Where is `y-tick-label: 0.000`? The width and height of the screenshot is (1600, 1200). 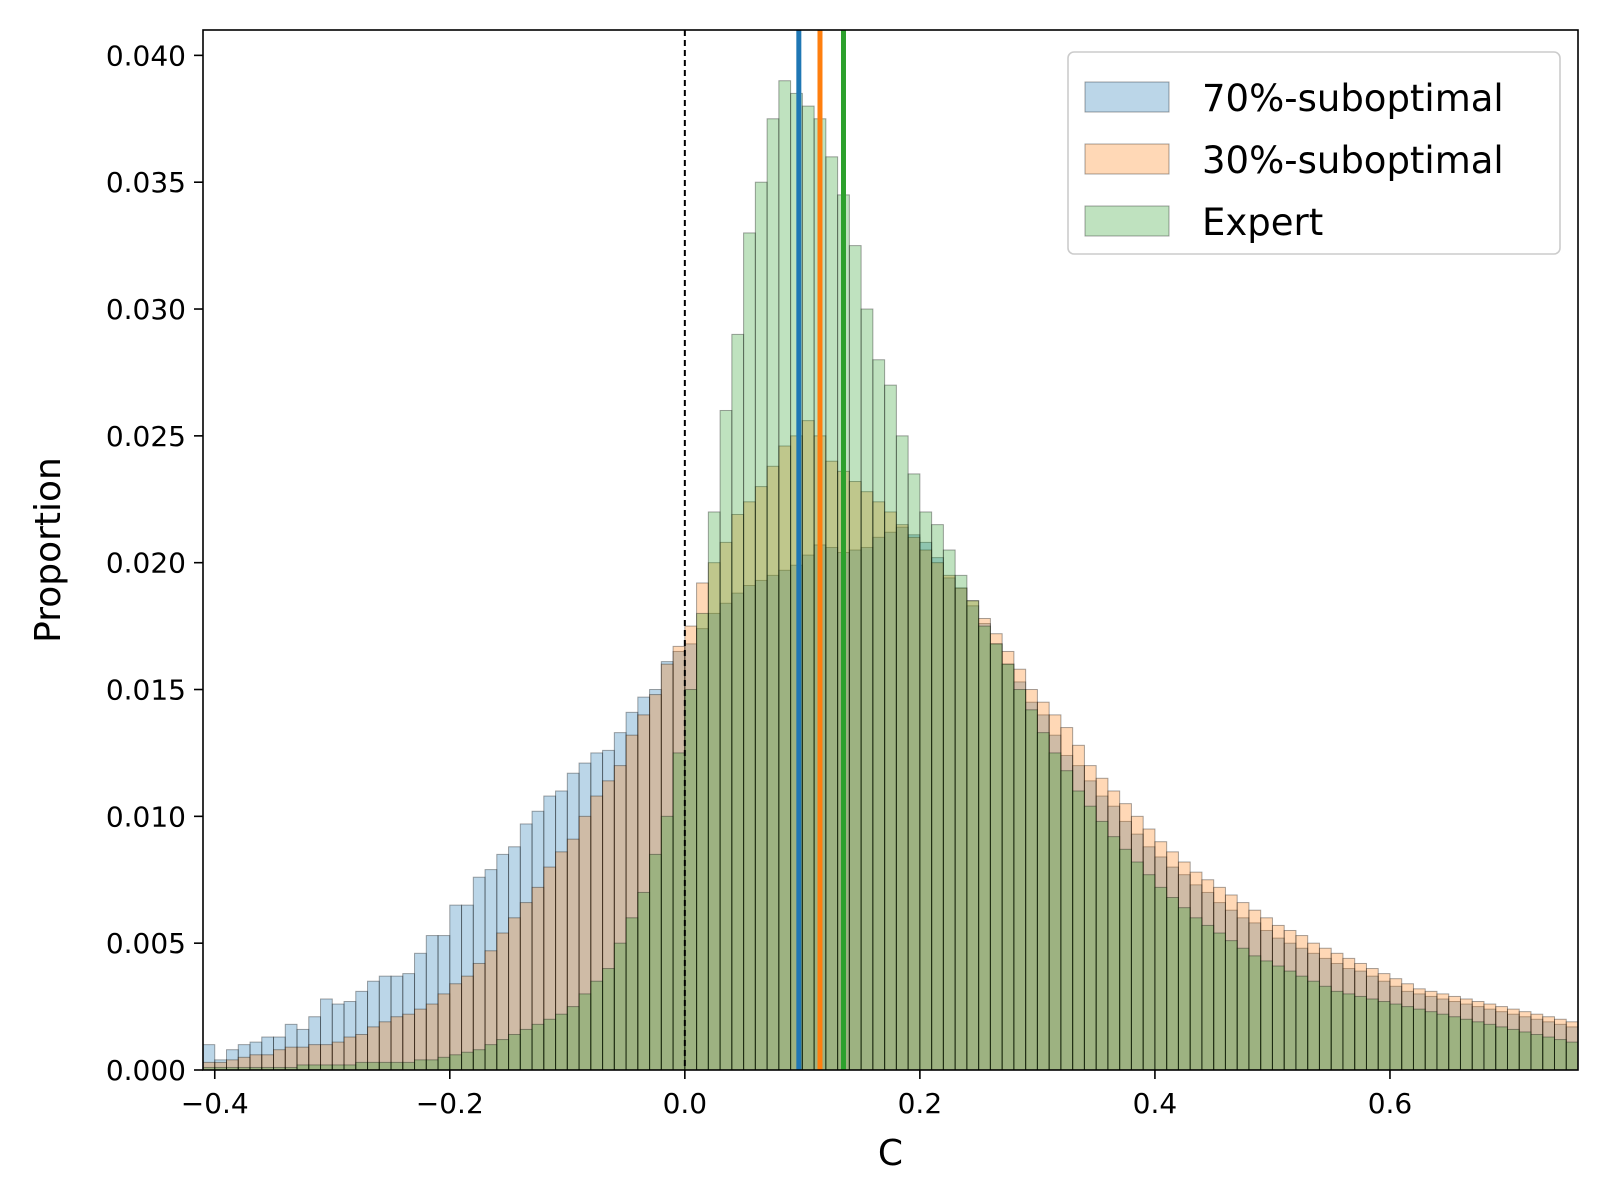
y-tick-label: 0.000 is located at coordinates (146, 1070).